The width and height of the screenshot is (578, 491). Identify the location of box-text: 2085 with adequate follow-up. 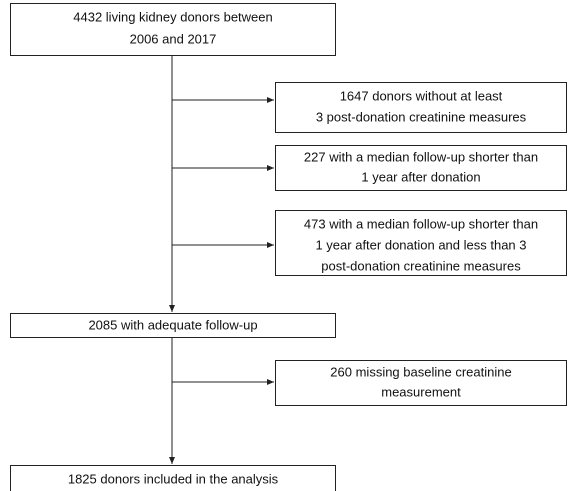
(172, 324).